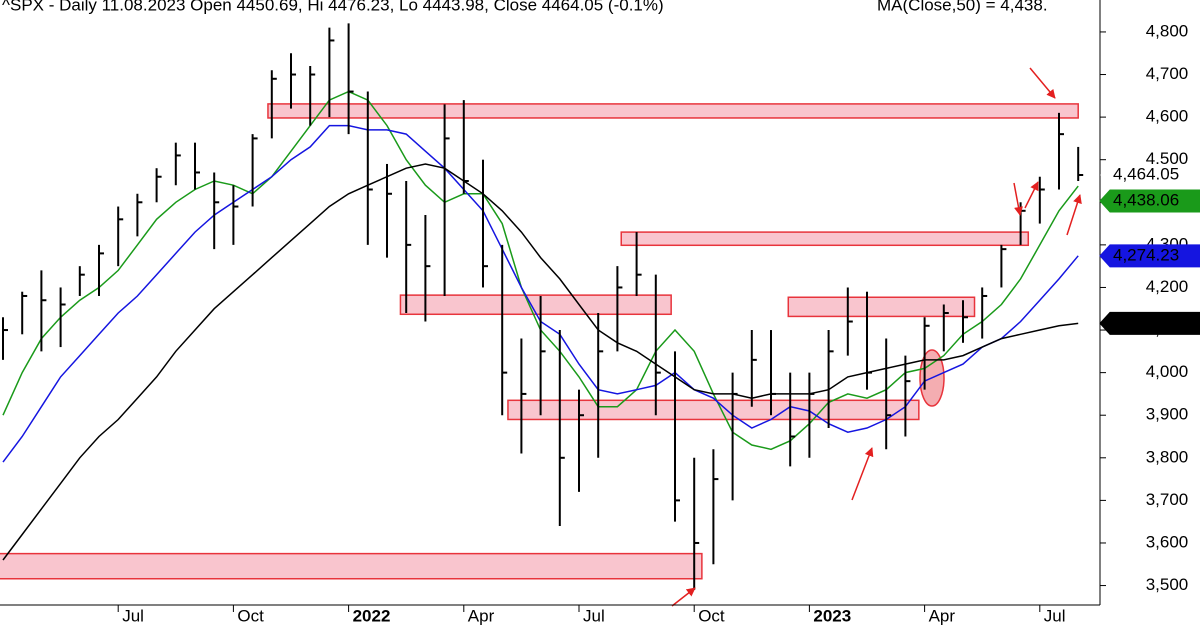 This screenshot has width=1200, height=630. Describe the element at coordinates (372, 615) in the screenshot. I see `x-tick-label: 2022` at that location.